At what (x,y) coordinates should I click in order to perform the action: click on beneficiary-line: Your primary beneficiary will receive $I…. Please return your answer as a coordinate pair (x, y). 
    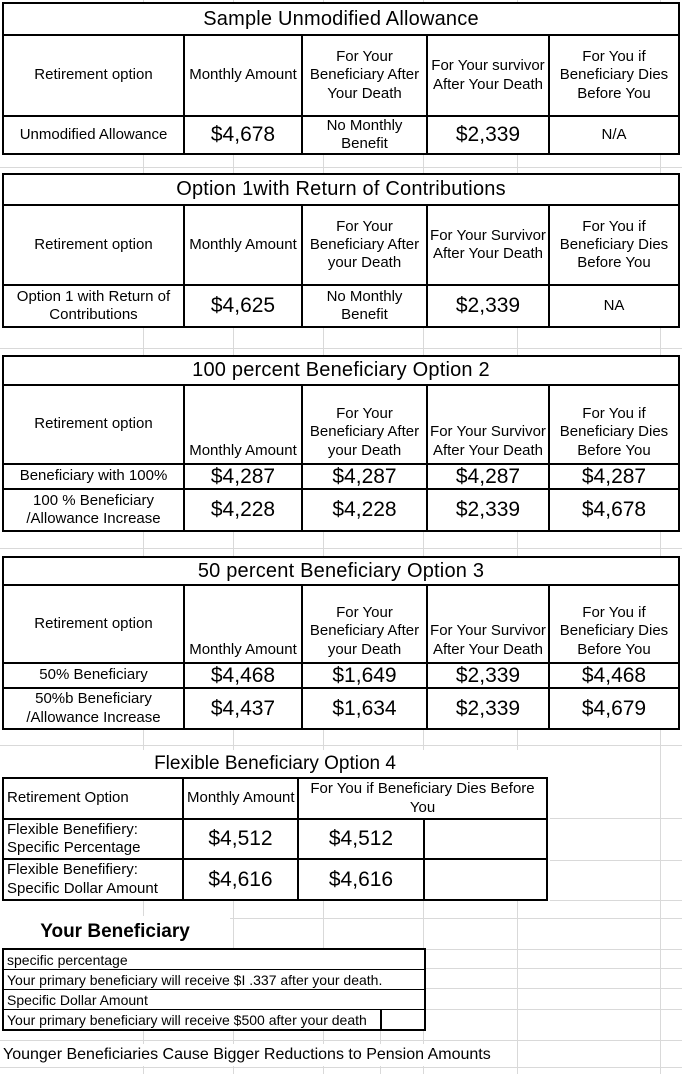
    Looking at the image, I should click on (214, 979).